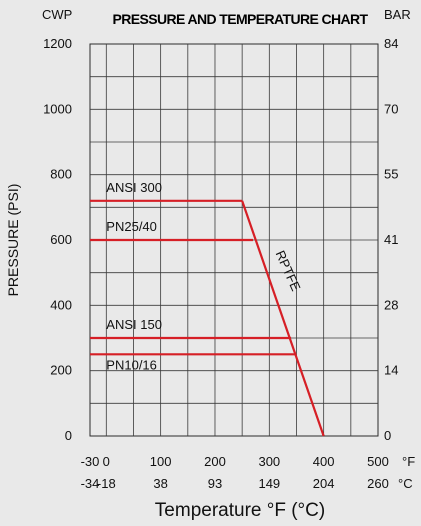 The height and width of the screenshot is (526, 421). I want to click on x-tick-label-c: 93, so click(215, 483).